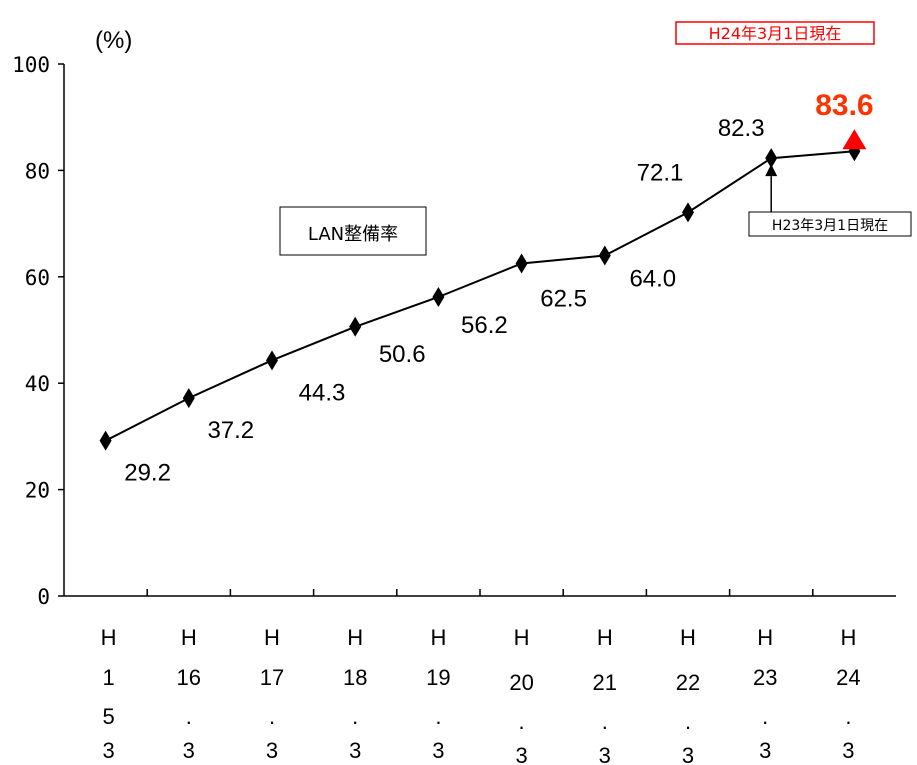  What do you see at coordinates (438, 677) in the screenshot?
I see `x-category-label-part: 19` at bounding box center [438, 677].